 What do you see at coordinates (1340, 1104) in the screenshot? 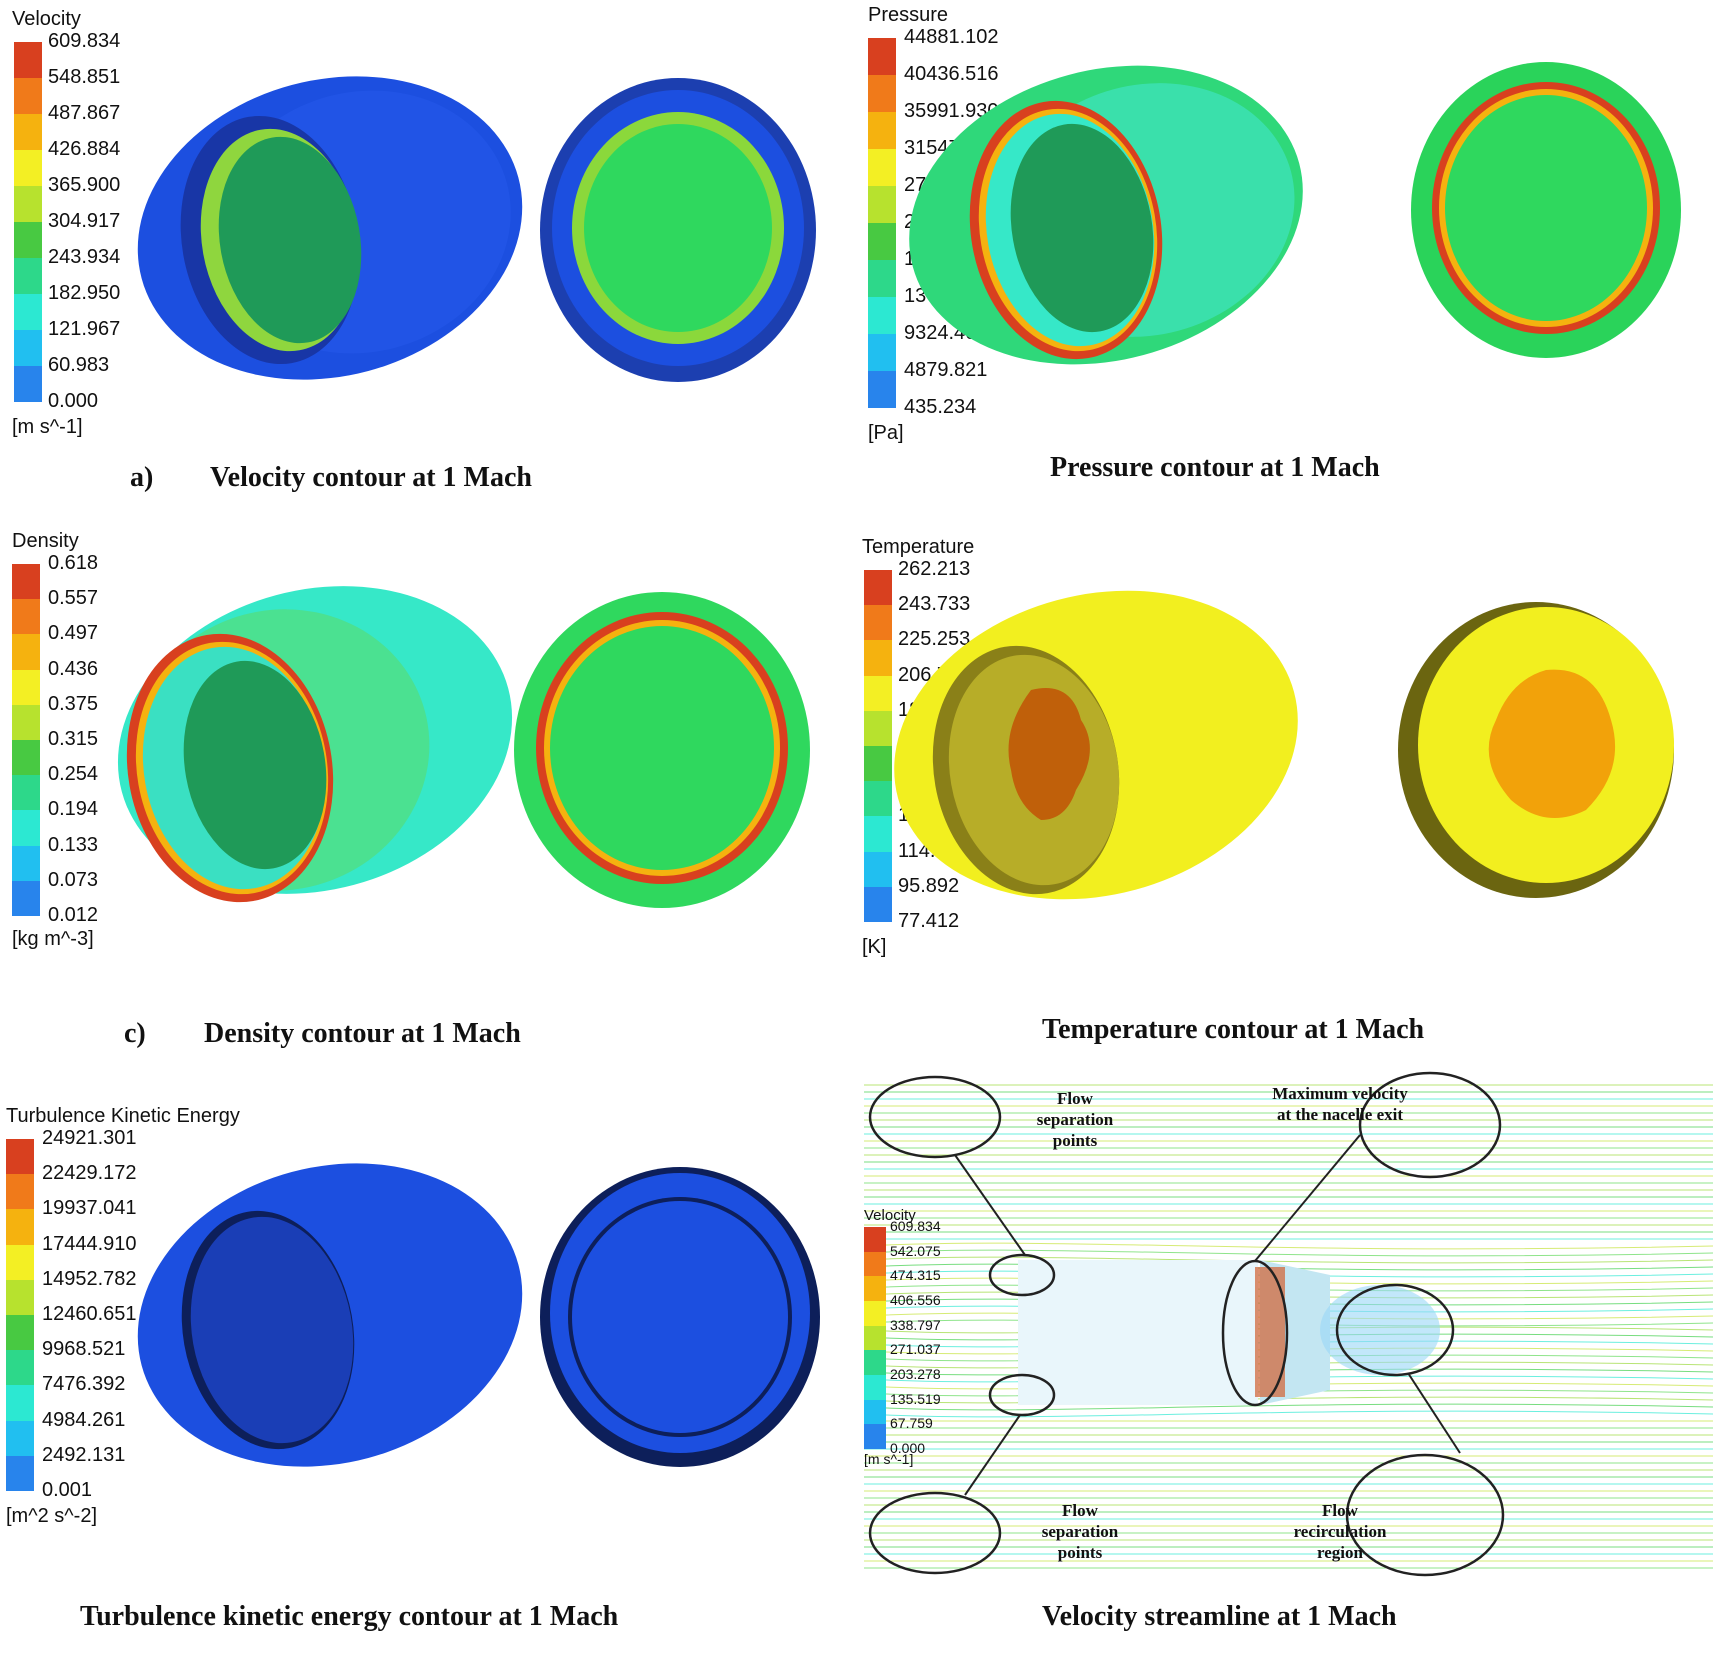
I see `annotation-max-velocity: Maximum velocity at the nacelle exit` at bounding box center [1340, 1104].